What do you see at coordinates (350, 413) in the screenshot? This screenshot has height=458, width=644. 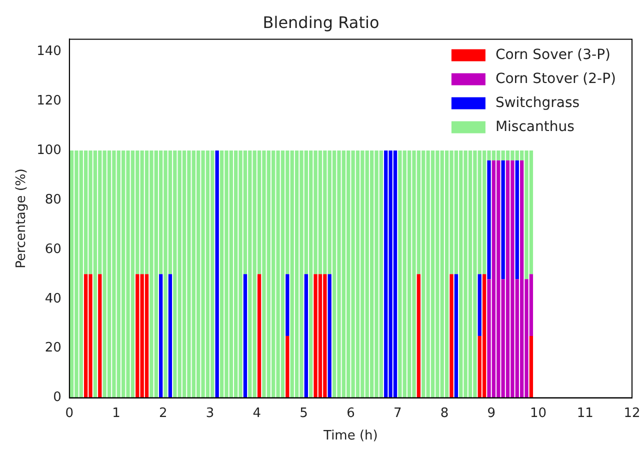 I see `x-tick-label: 6` at bounding box center [350, 413].